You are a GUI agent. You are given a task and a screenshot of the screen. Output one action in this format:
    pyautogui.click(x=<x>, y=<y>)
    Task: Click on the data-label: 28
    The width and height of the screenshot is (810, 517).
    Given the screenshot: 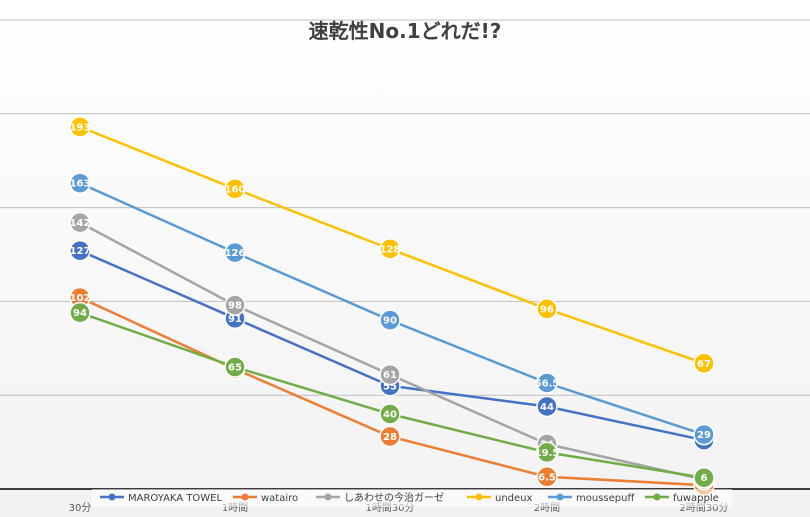 What is the action you would take?
    pyautogui.click(x=390, y=437)
    